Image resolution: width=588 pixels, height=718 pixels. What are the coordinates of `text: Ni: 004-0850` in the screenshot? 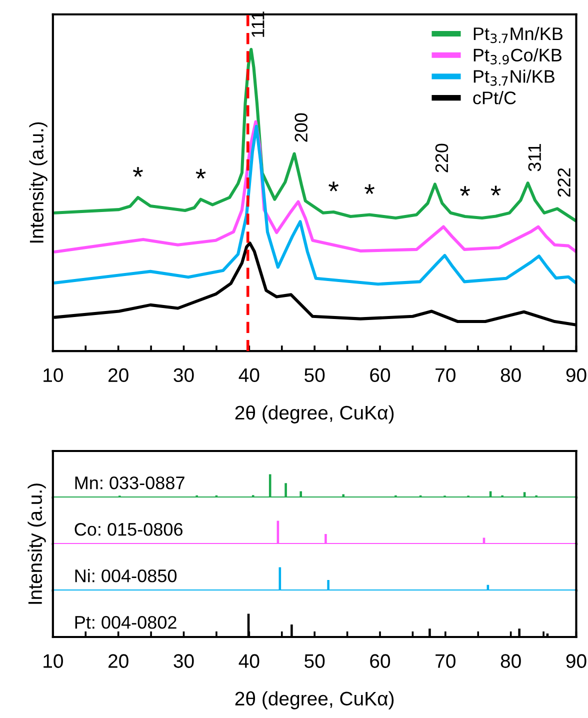 It's located at (126, 575).